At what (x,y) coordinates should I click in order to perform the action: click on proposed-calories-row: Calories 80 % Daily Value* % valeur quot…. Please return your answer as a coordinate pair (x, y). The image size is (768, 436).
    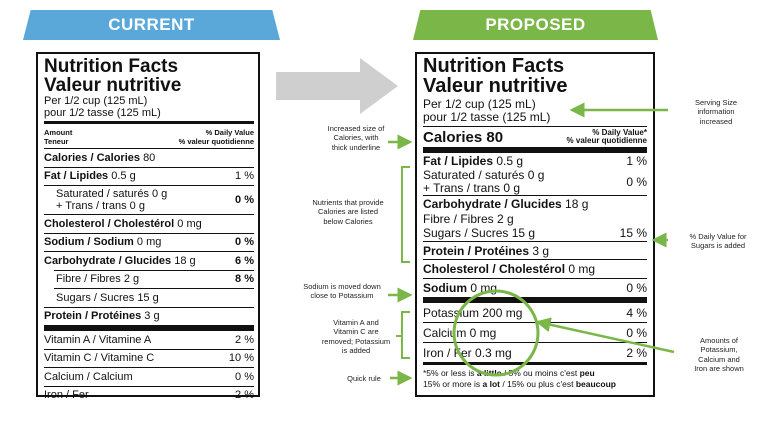
    Looking at the image, I should click on (535, 137).